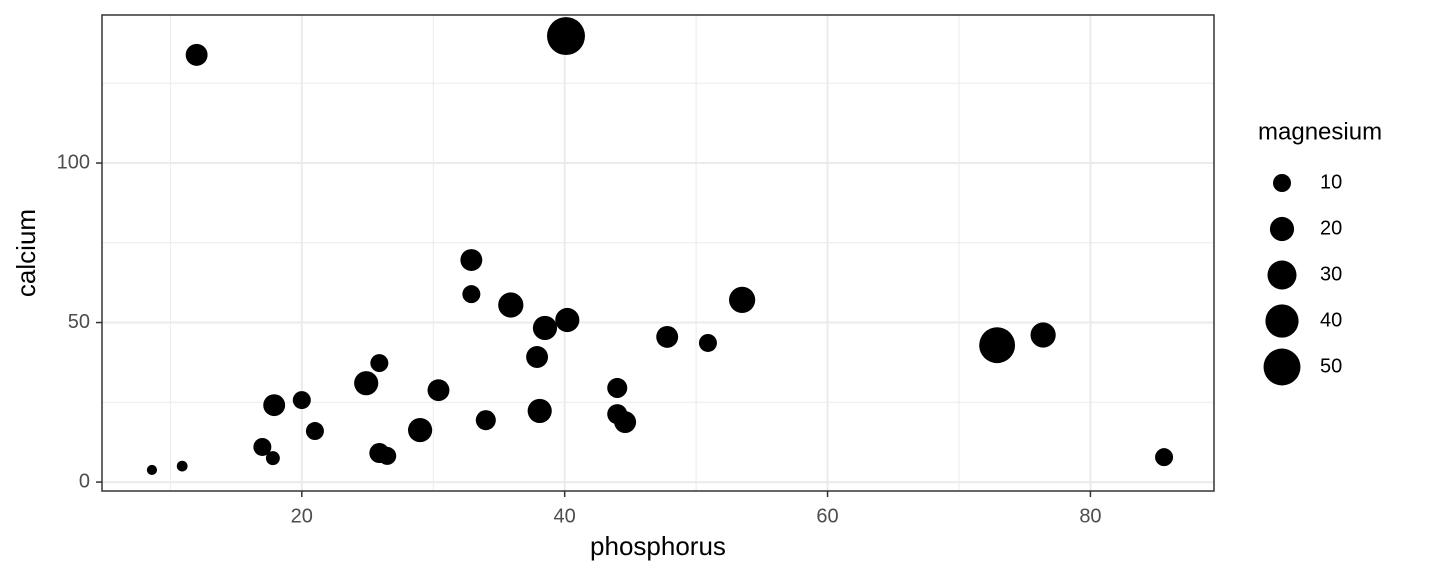  Describe the element at coordinates (1331, 366) in the screenshot. I see `legend-label: 50` at that location.